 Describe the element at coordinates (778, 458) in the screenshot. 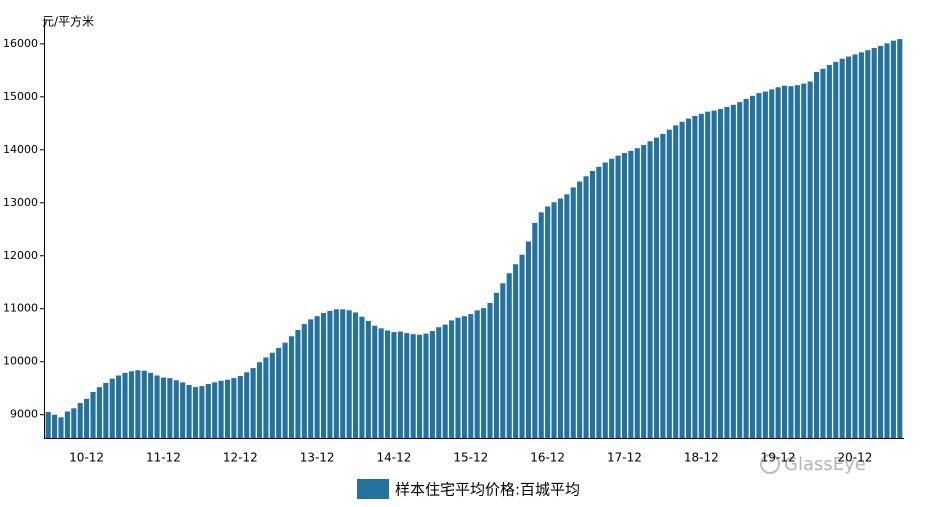

I see `x-tick-label: 19-12` at that location.